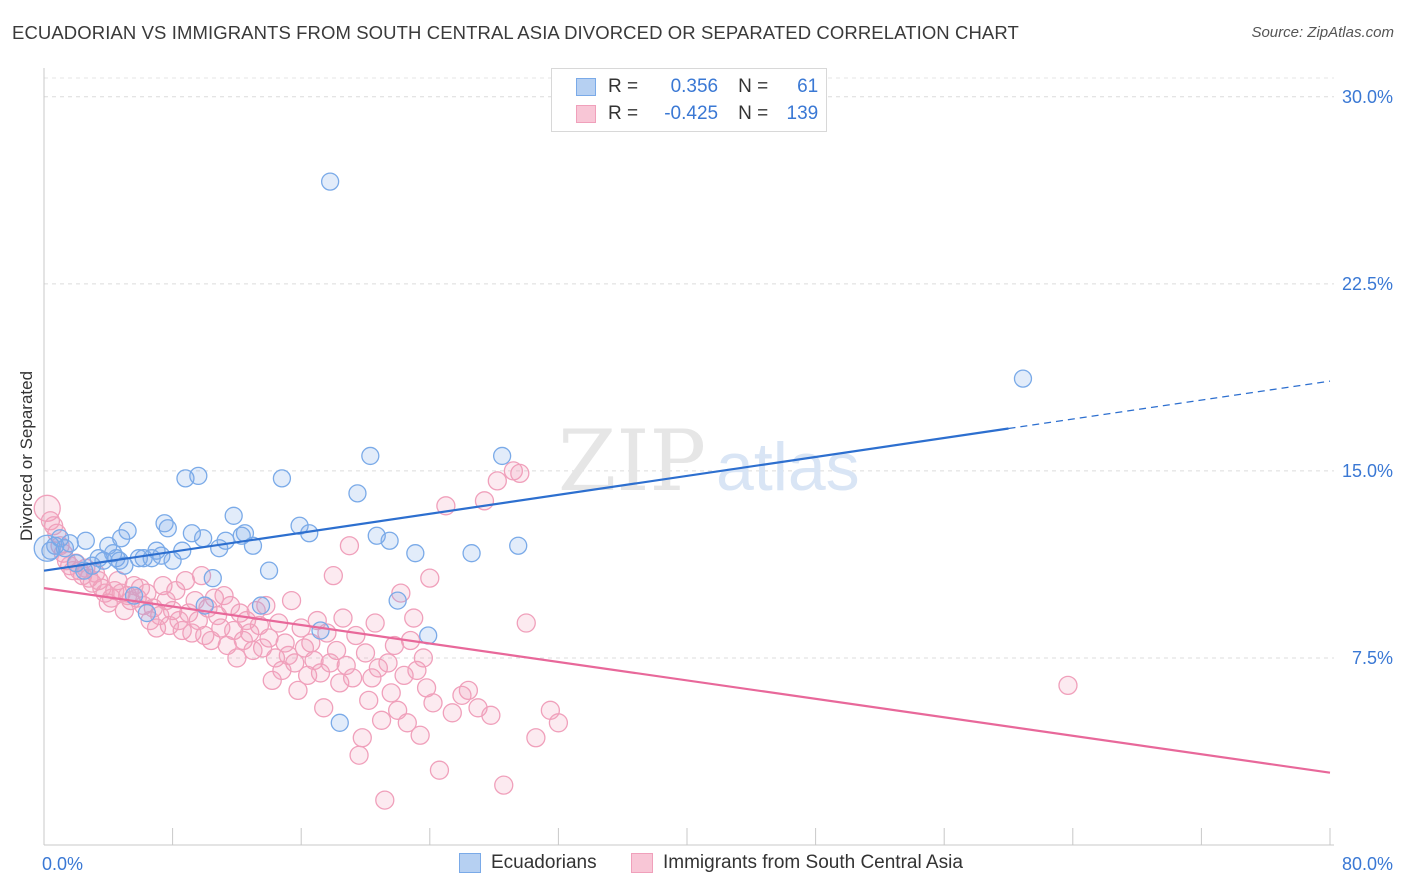 This screenshot has height=892, width=1406. I want to click on legend-label-ecuadorians: Ecuadorians, so click(544, 862).